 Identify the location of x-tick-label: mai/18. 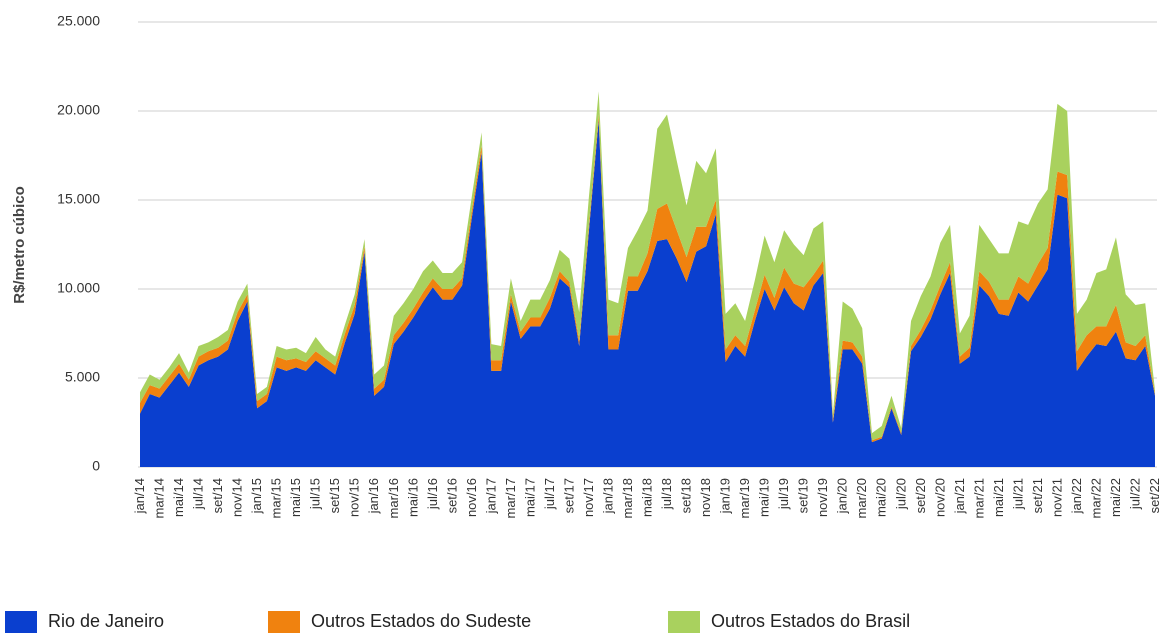
(647, 497).